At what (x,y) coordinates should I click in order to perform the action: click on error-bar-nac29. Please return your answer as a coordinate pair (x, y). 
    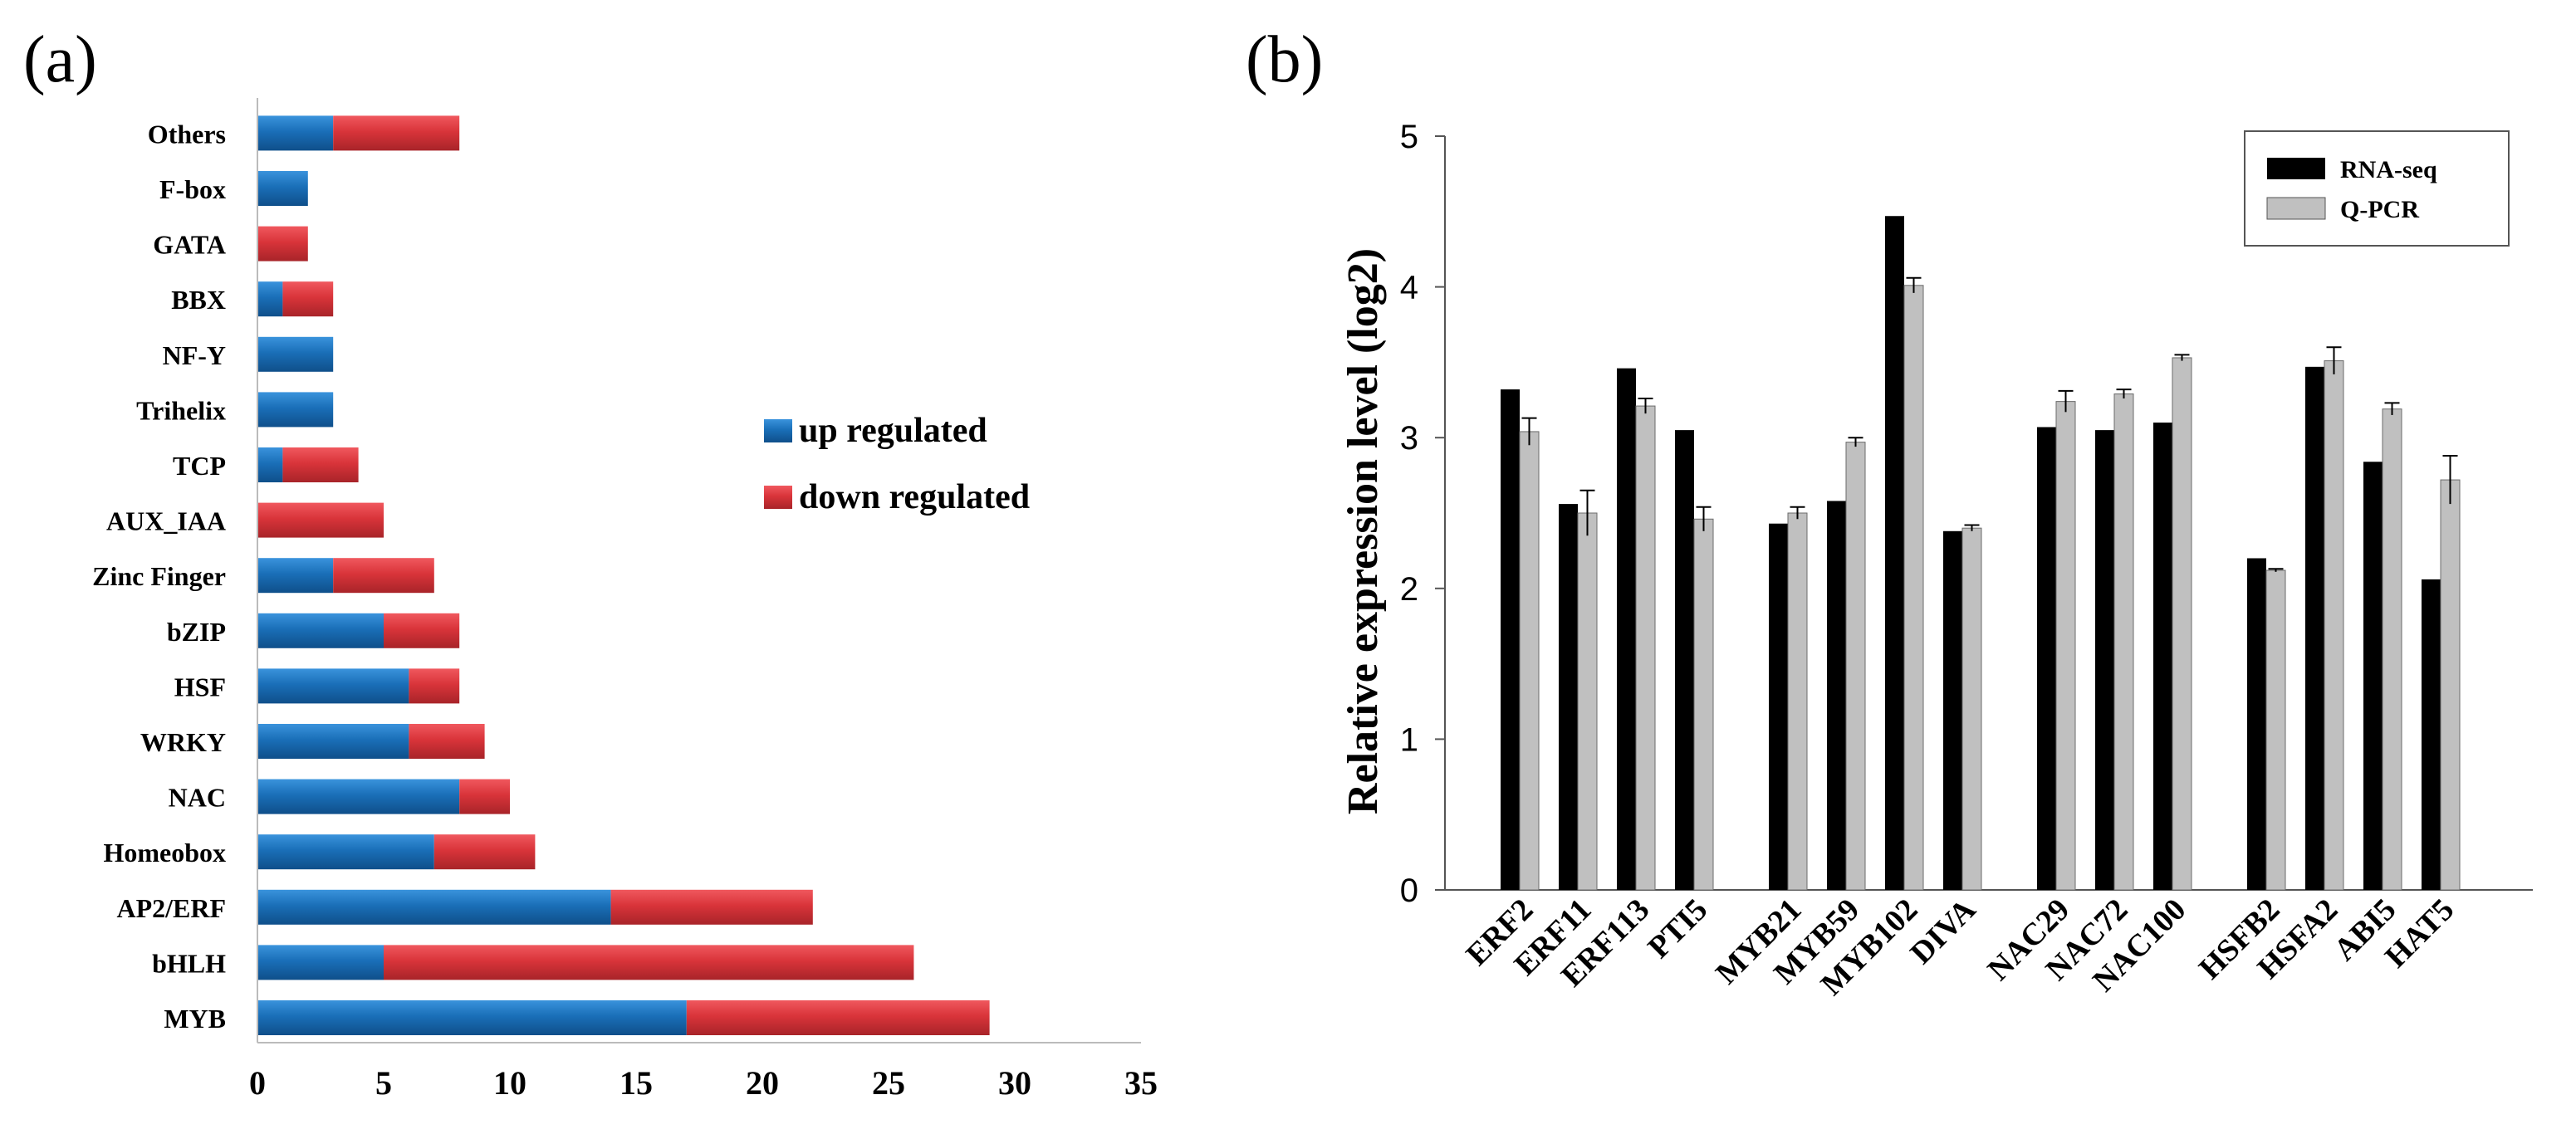
    Looking at the image, I should click on (2066, 401).